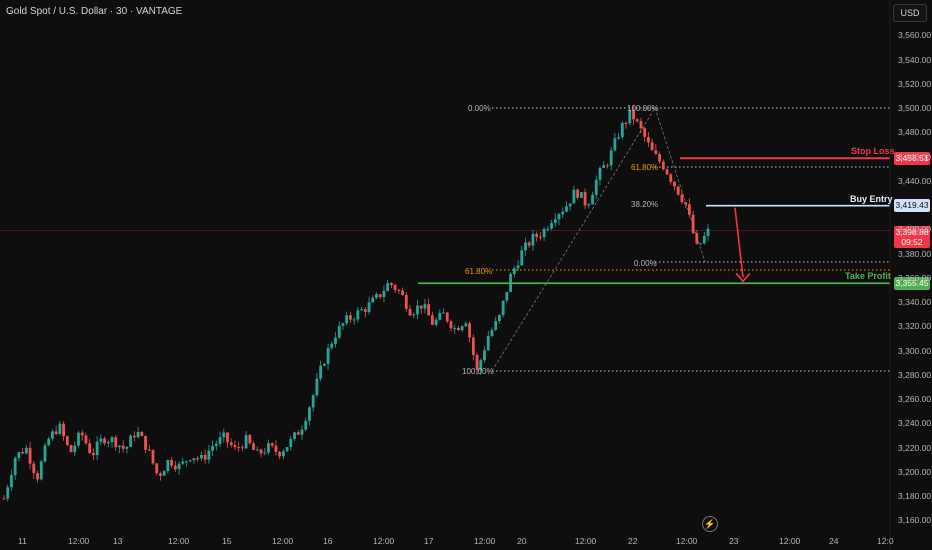 Image resolution: width=932 pixels, height=550 pixels. What do you see at coordinates (429, 541) in the screenshot?
I see `time-tick: 17` at bounding box center [429, 541].